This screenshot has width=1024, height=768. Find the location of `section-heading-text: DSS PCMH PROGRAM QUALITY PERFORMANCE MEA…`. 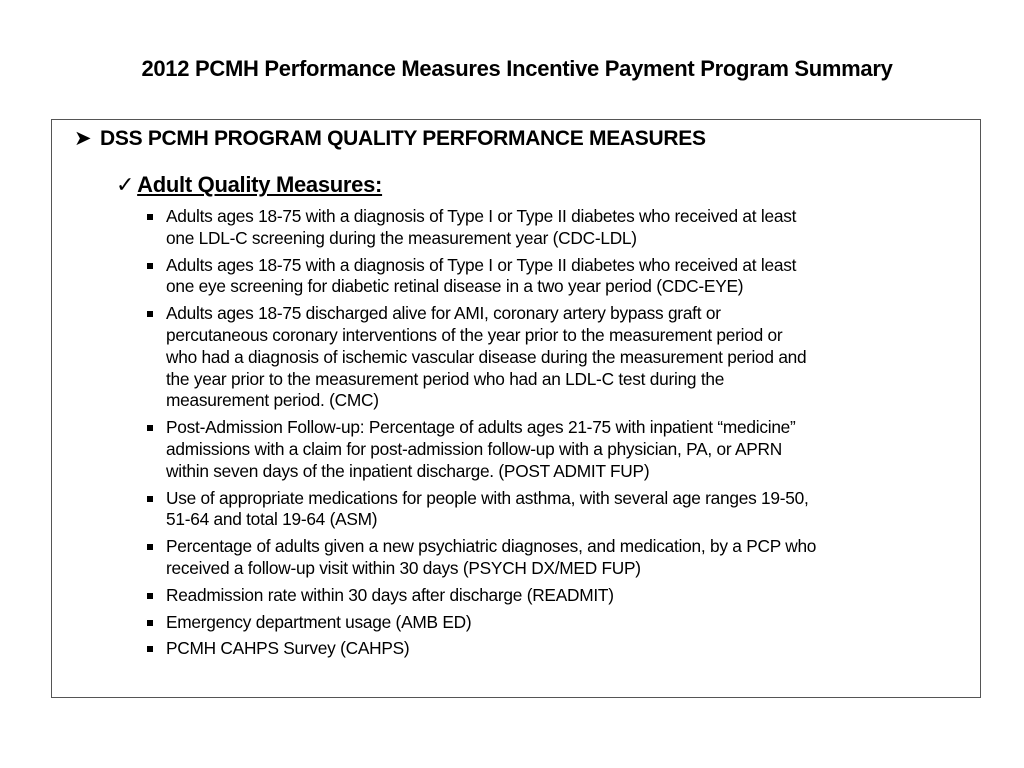

section-heading-text: DSS PCMH PROGRAM QUALITY PERFORMANCE MEA… is located at coordinates (403, 138).